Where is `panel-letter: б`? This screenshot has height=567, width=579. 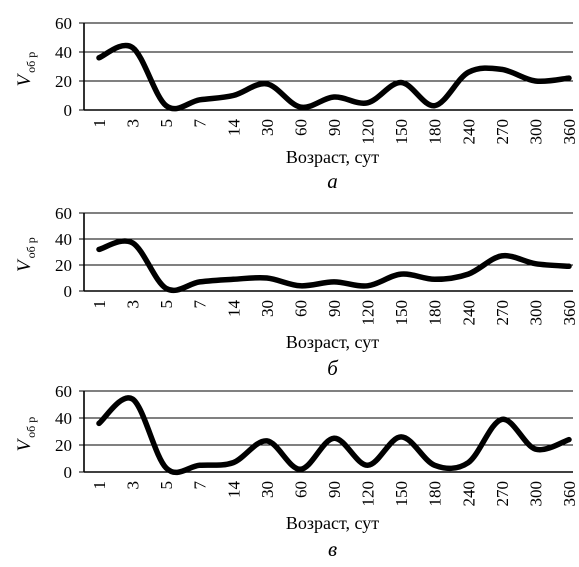
panel-letter: б is located at coordinates (333, 368).